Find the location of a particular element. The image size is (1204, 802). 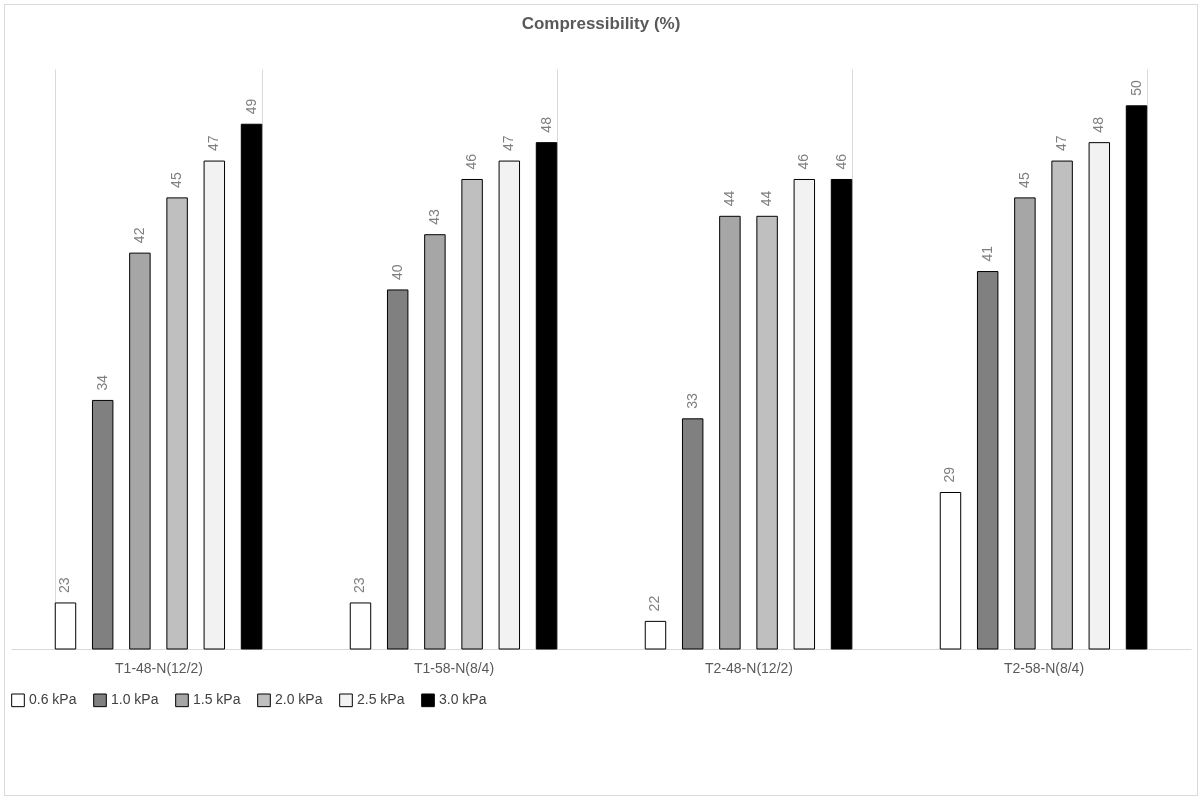

x-tick-label: T1-48-N(12/2) is located at coordinates (159, 667).